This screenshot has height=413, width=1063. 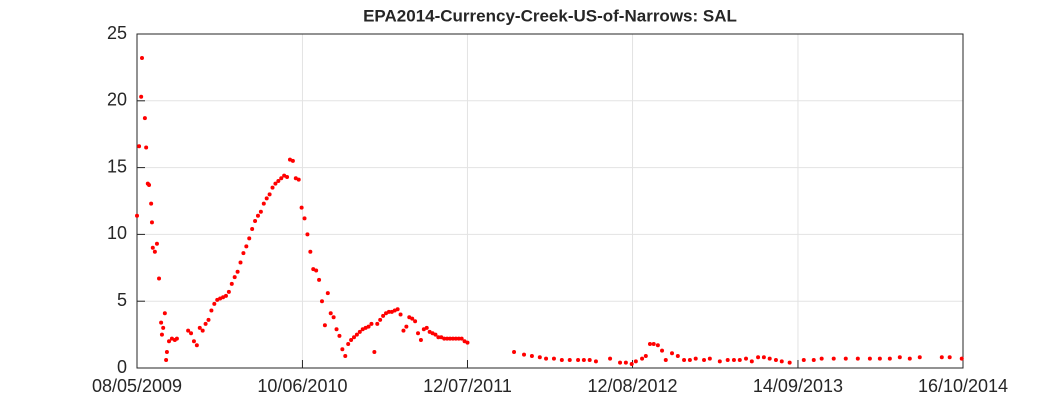 I want to click on x-tick-label: 16/10/2014, so click(x=963, y=386).